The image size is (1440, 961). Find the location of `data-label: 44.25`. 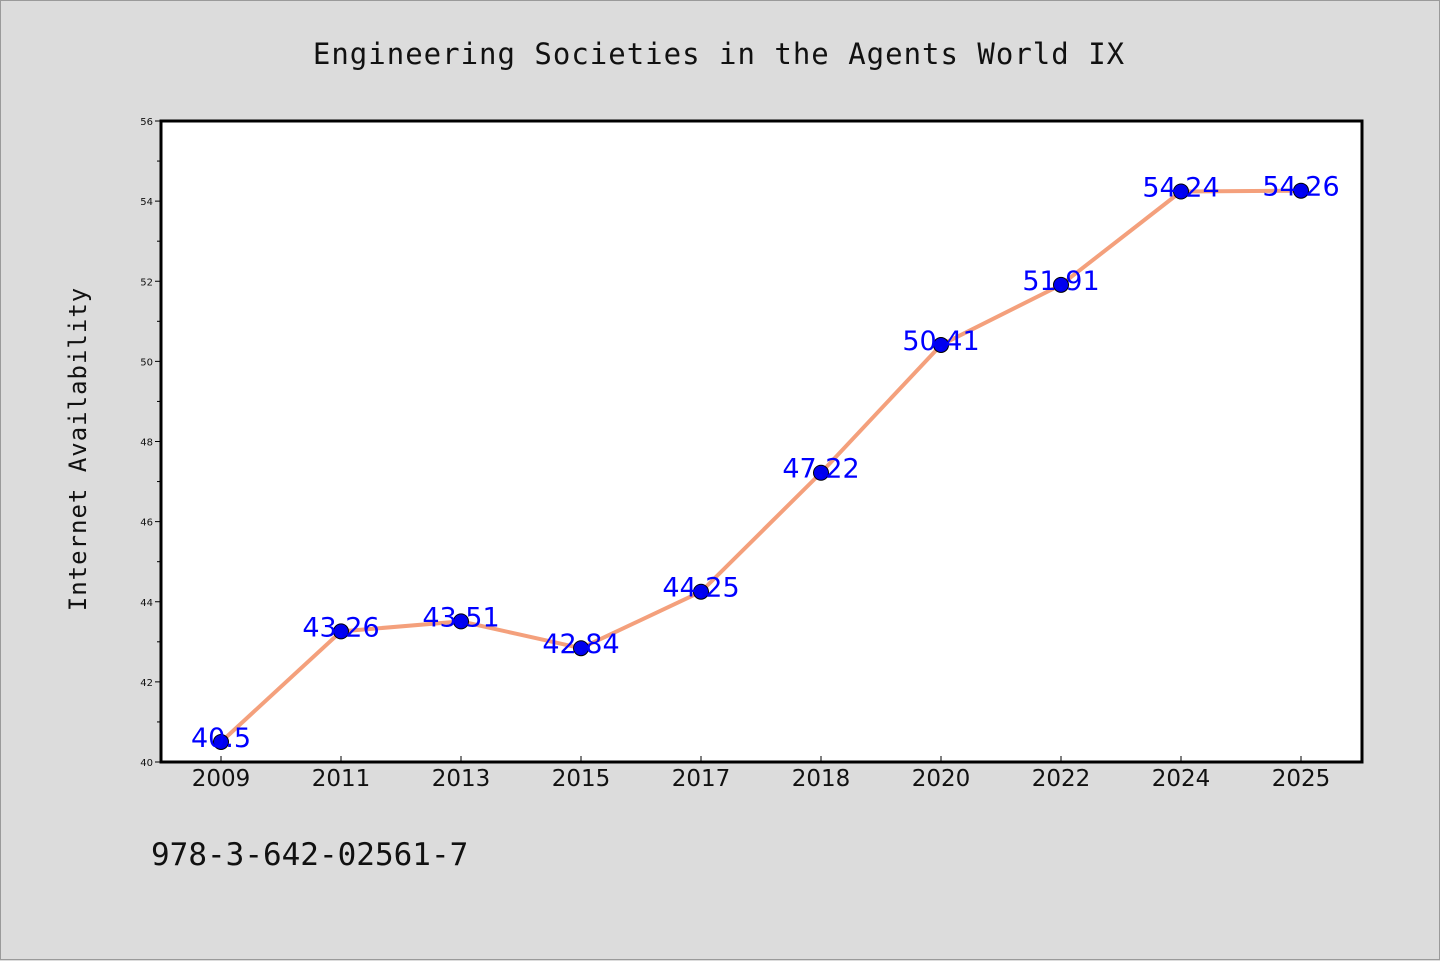

data-label: 44.25 is located at coordinates (700, 588).